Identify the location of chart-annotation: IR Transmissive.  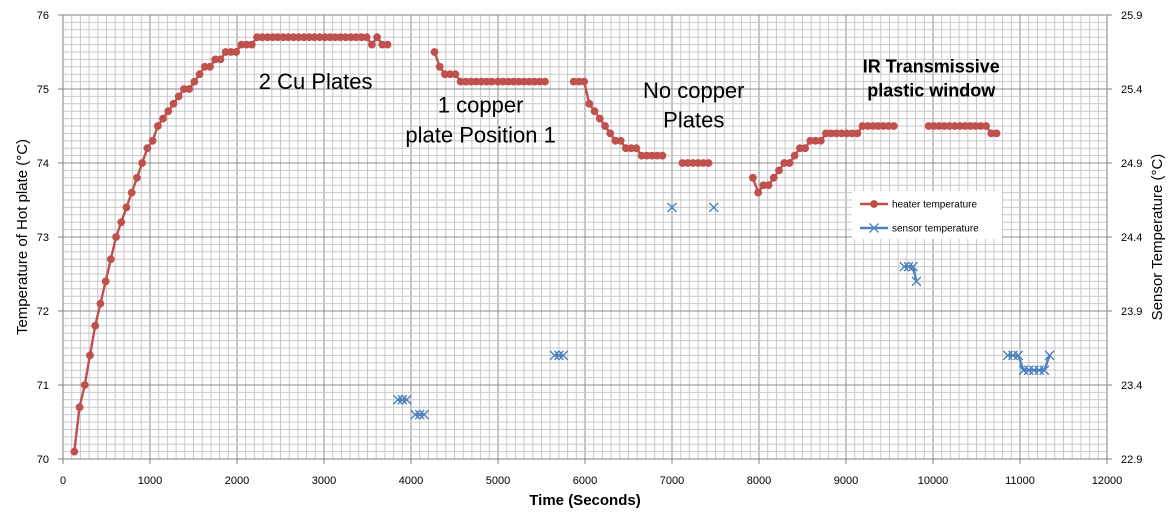
(931, 67).